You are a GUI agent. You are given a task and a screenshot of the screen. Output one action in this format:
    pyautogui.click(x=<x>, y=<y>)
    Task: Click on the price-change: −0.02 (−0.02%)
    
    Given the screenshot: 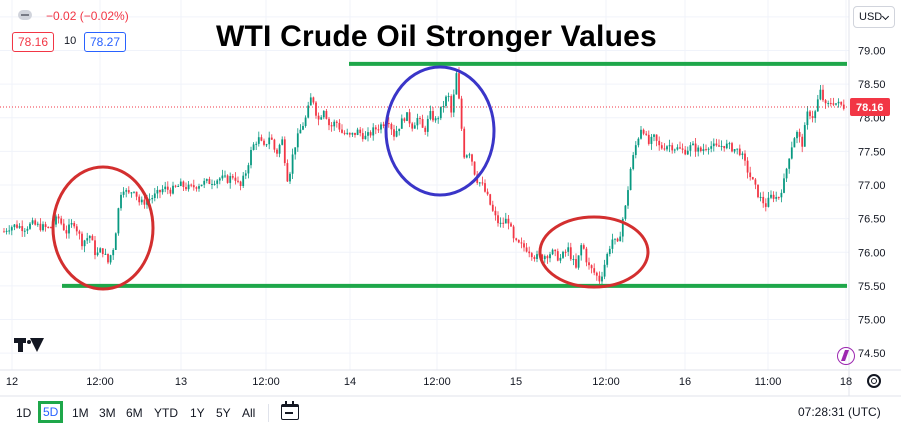 What is the action you would take?
    pyautogui.click(x=87, y=16)
    